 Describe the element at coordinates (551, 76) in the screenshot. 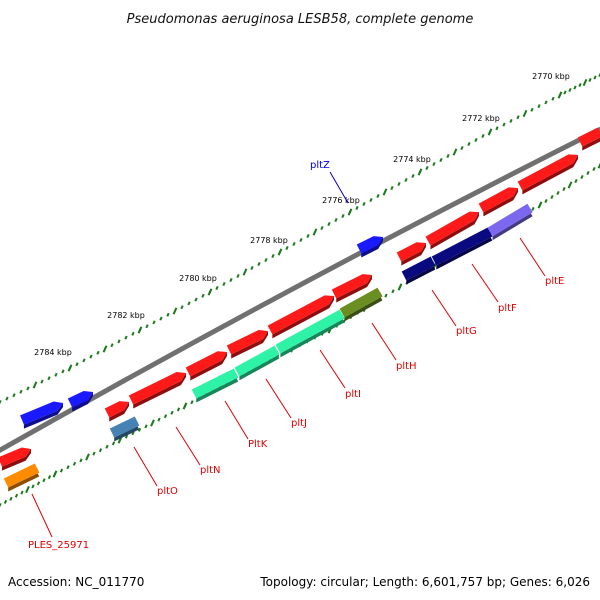

I see `axis-tick-label: 2770 kbp` at that location.